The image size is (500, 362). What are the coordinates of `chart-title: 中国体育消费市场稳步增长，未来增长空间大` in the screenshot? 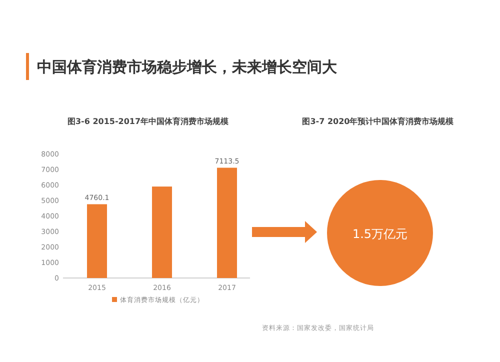 It's located at (187, 67).